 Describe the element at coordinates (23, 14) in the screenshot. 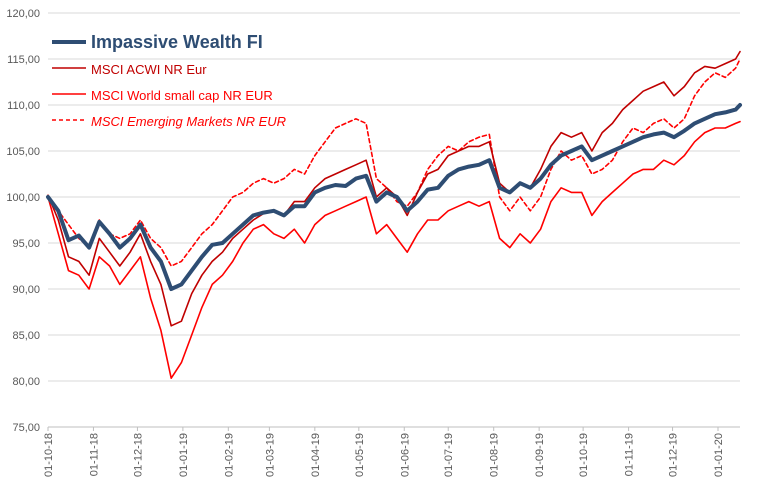

I see `y-tick-label: 120,00` at that location.